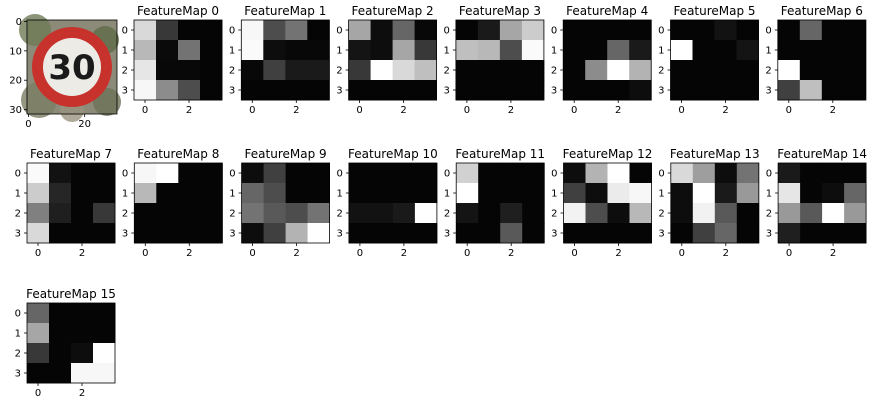 The image size is (874, 416). Describe the element at coordinates (393, 11) in the screenshot. I see `feature-map-title: FeatureMap 2` at that location.